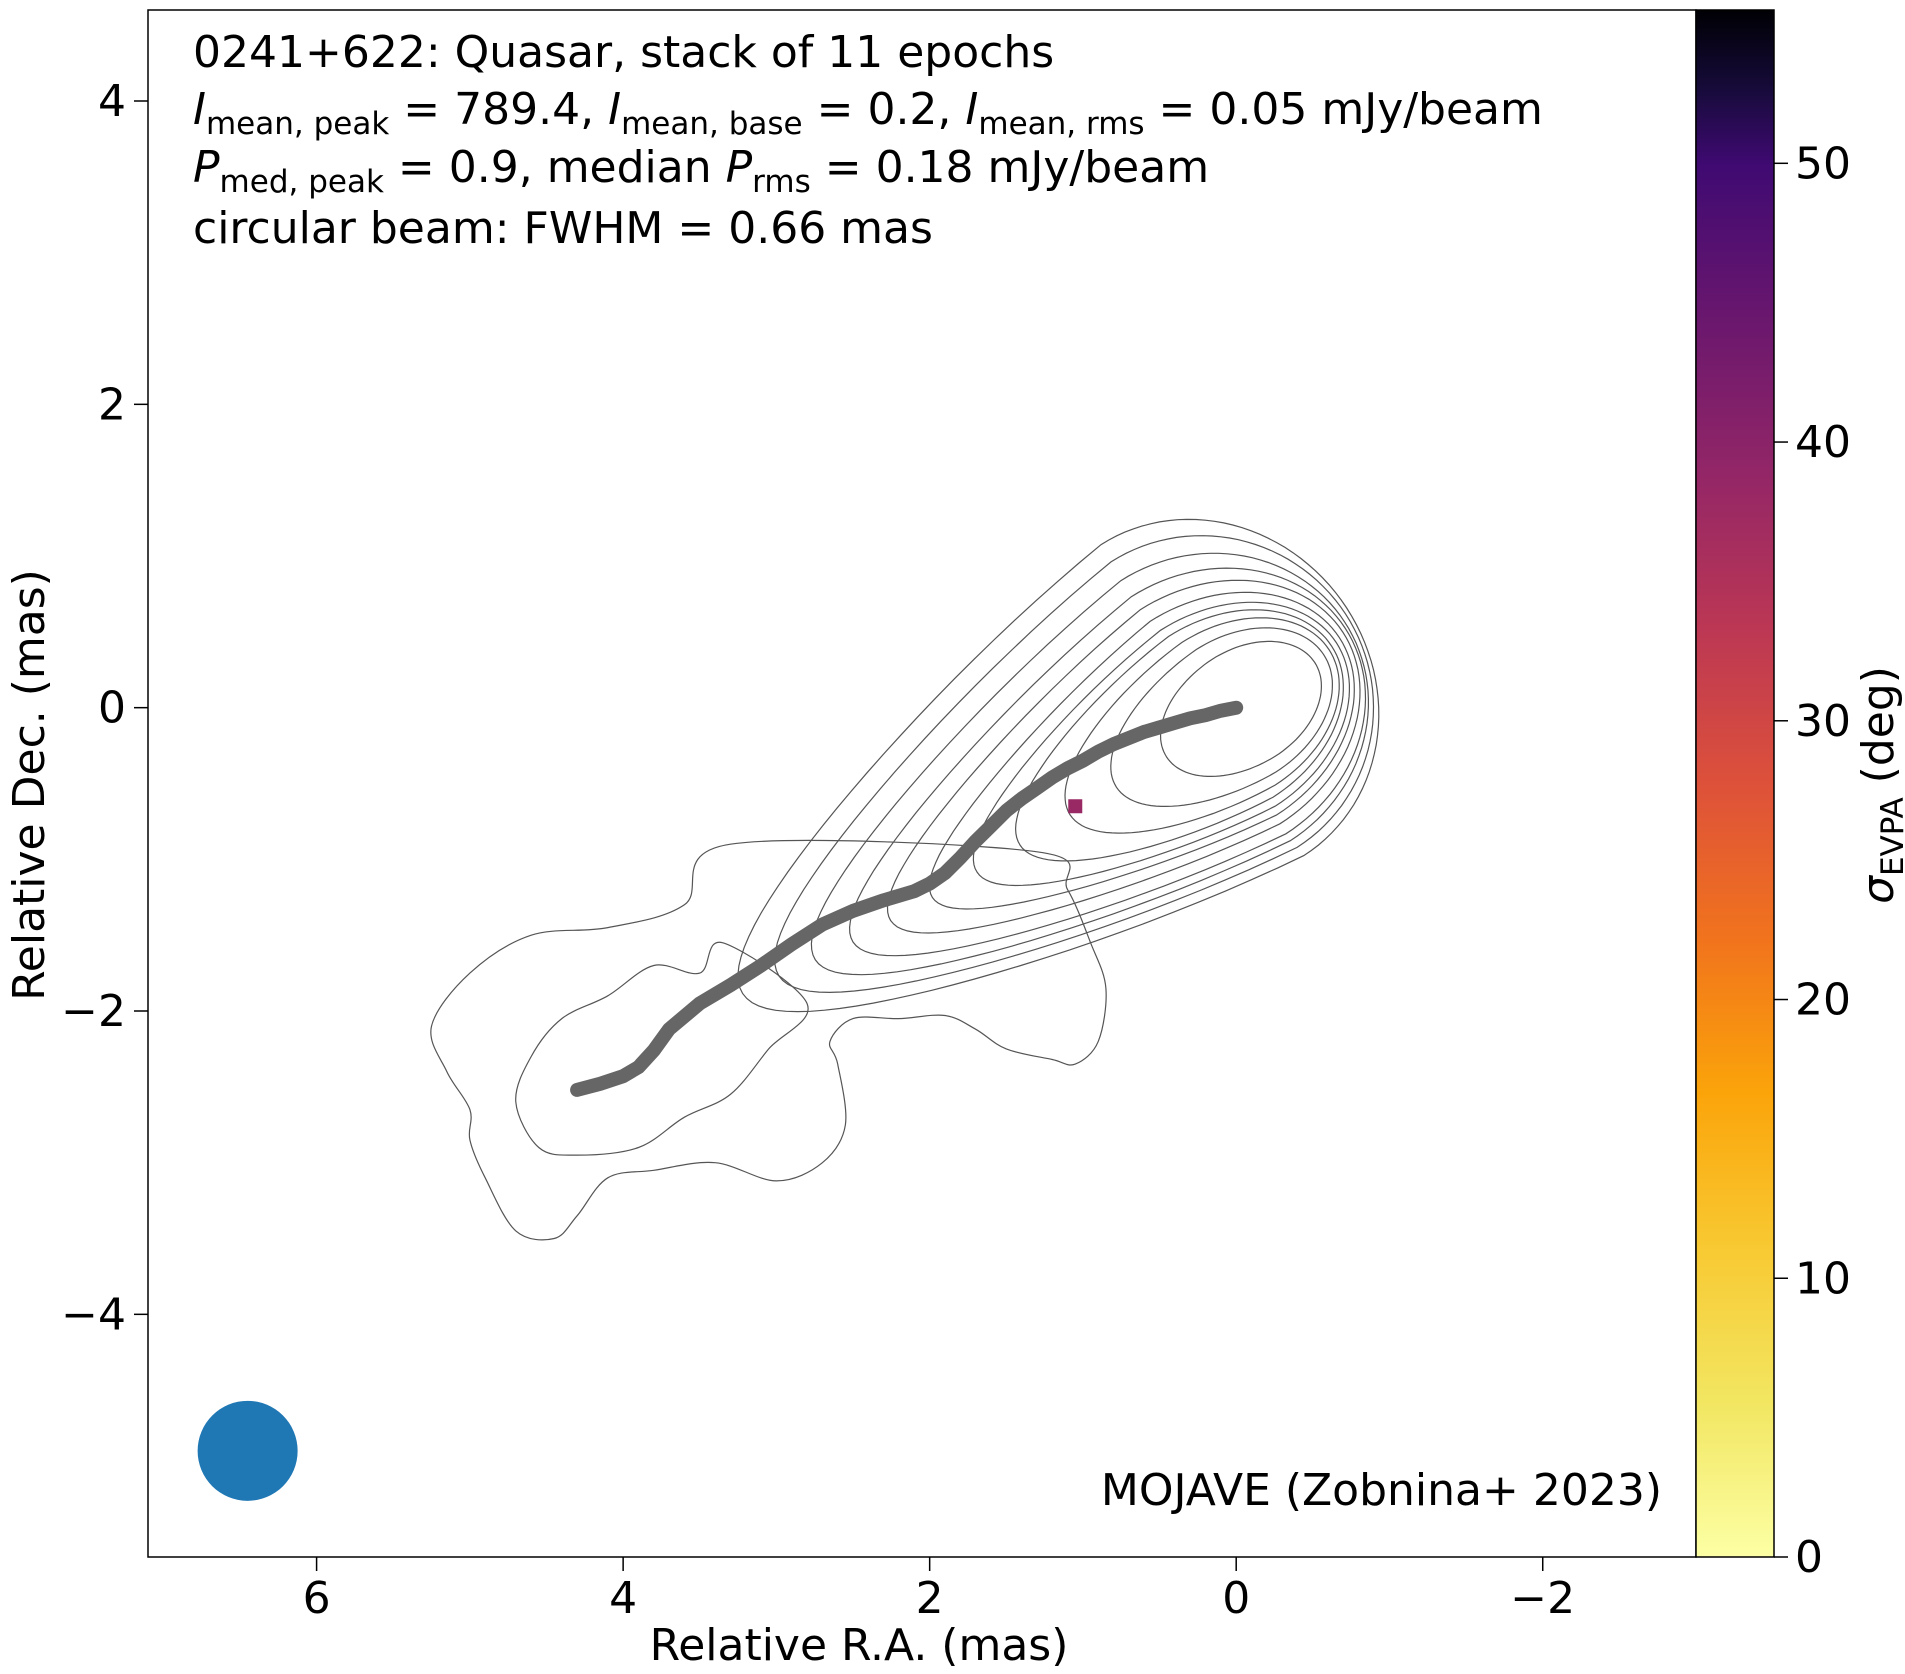 Image resolution: width=1905 pixels, height=1674 pixels. I want to click on y-tick-label: 0, so click(112, 708).